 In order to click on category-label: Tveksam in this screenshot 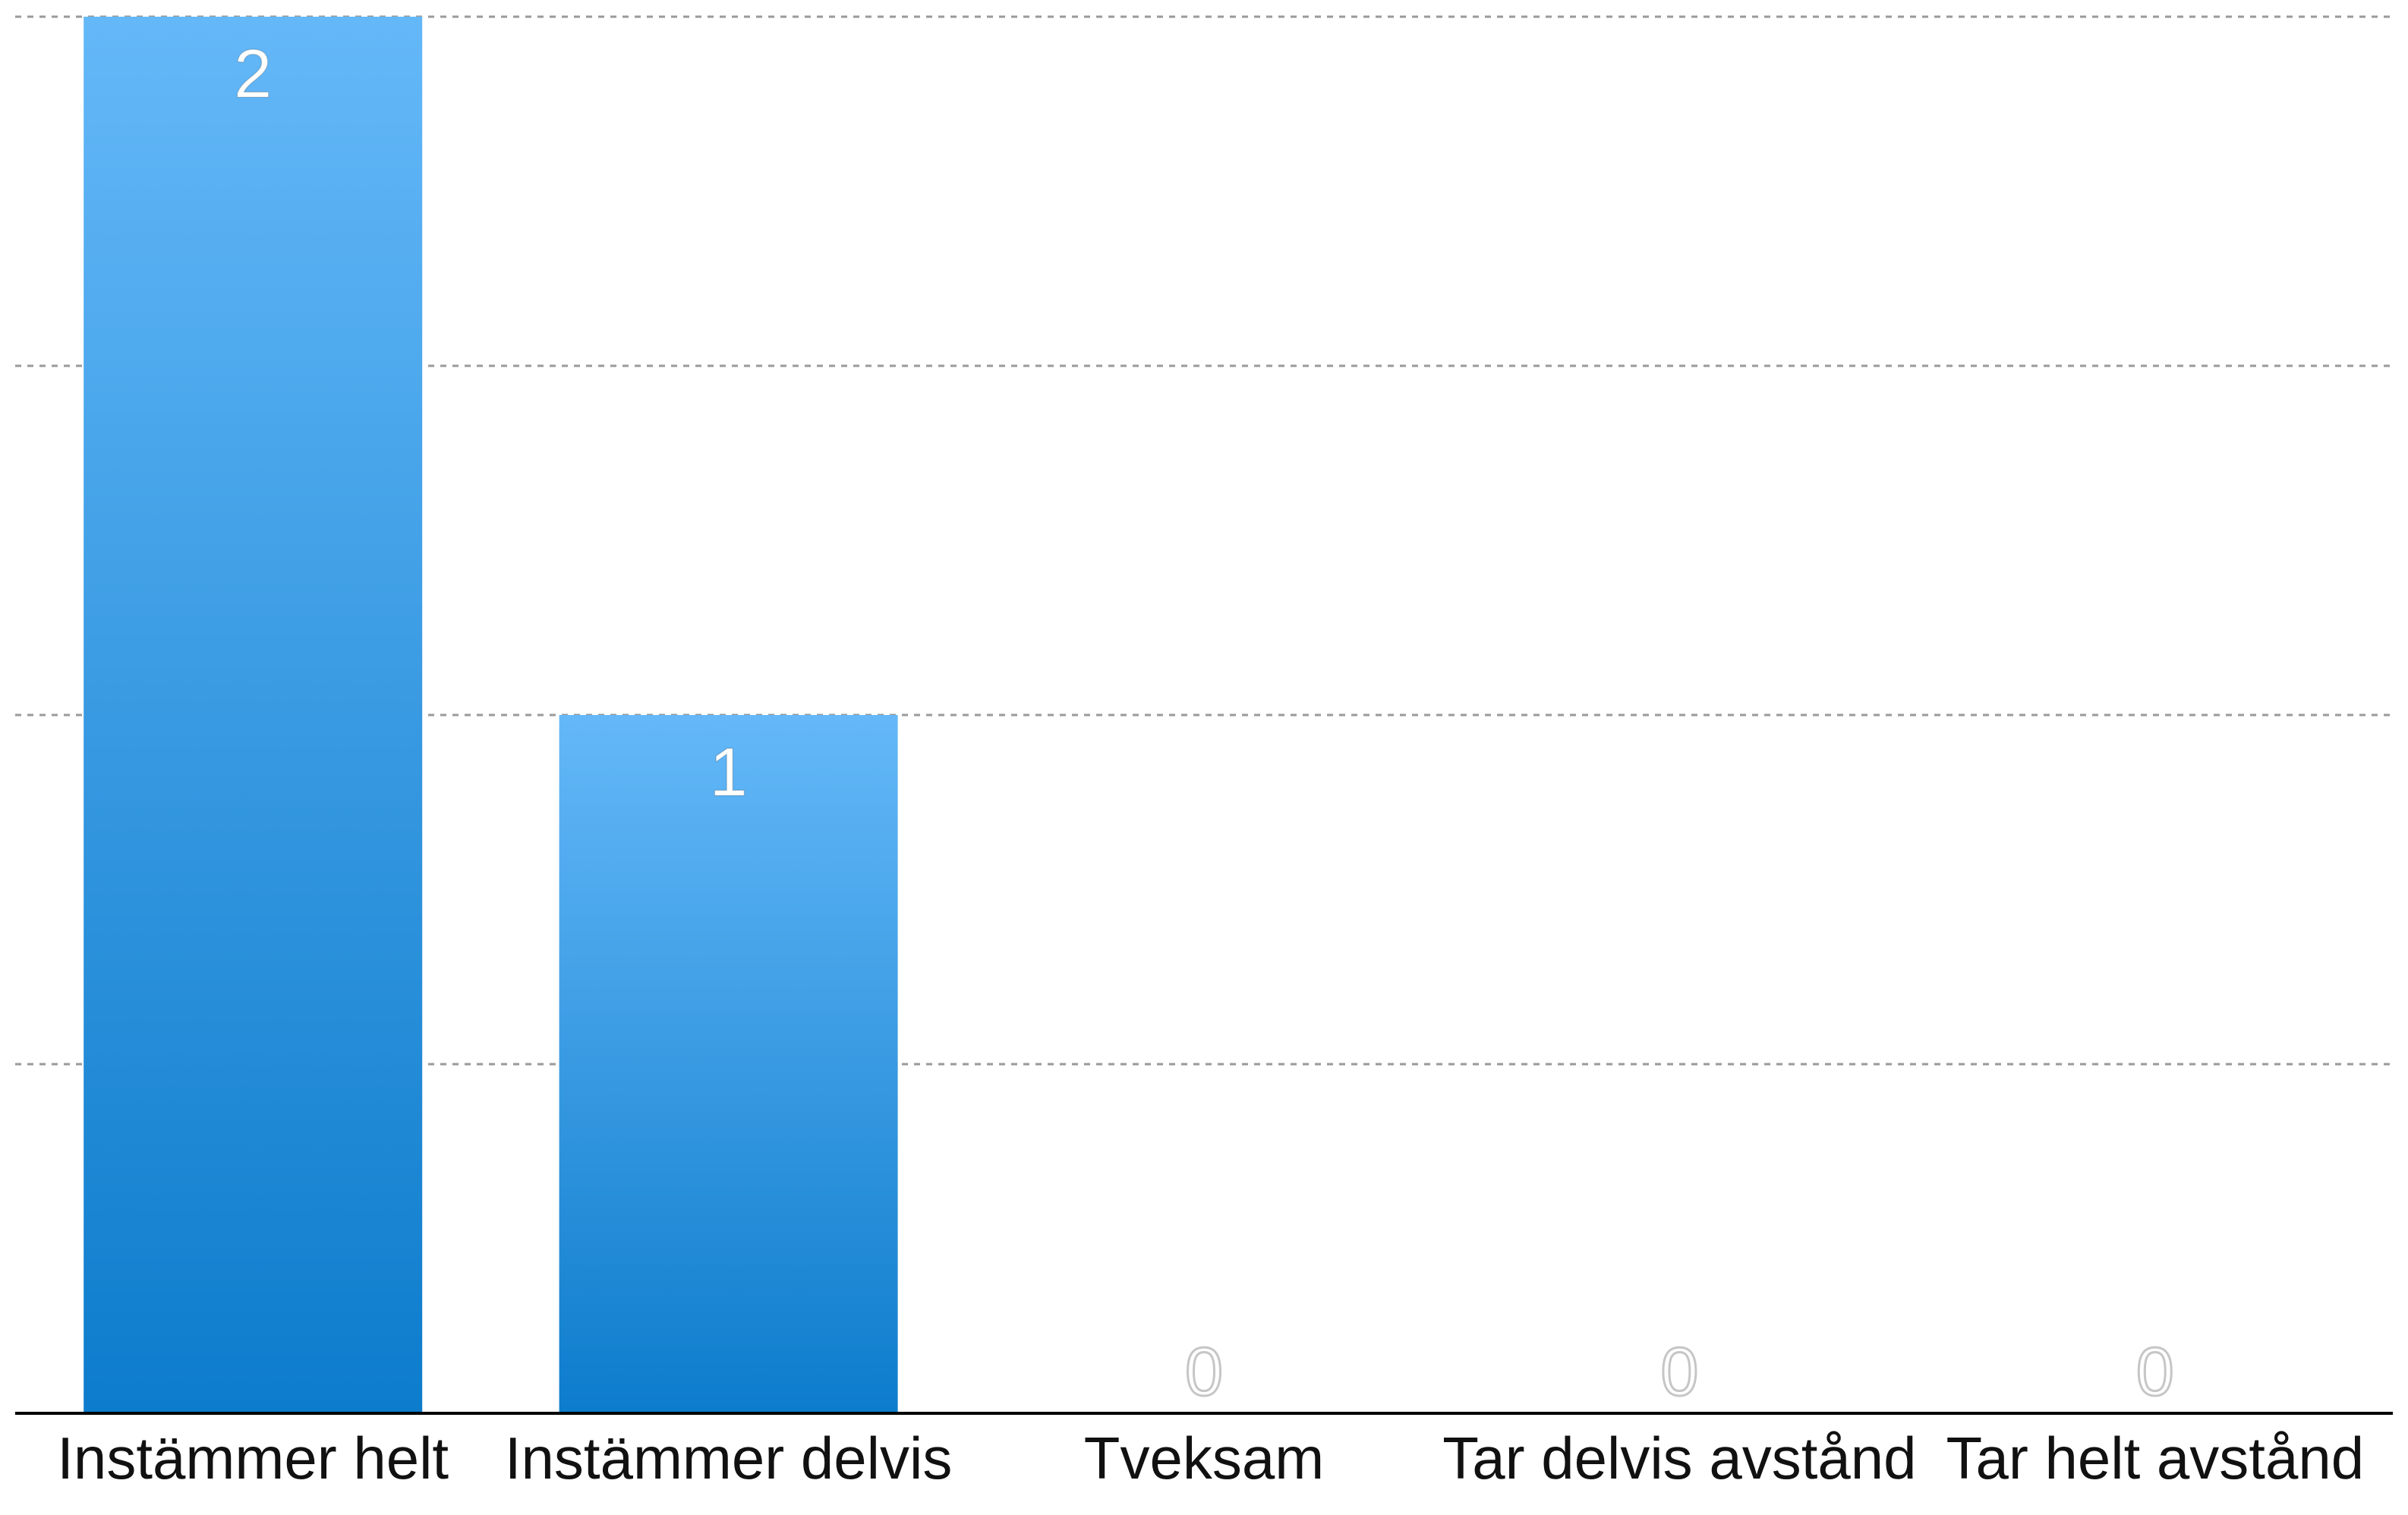, I will do `click(1204, 1458)`.